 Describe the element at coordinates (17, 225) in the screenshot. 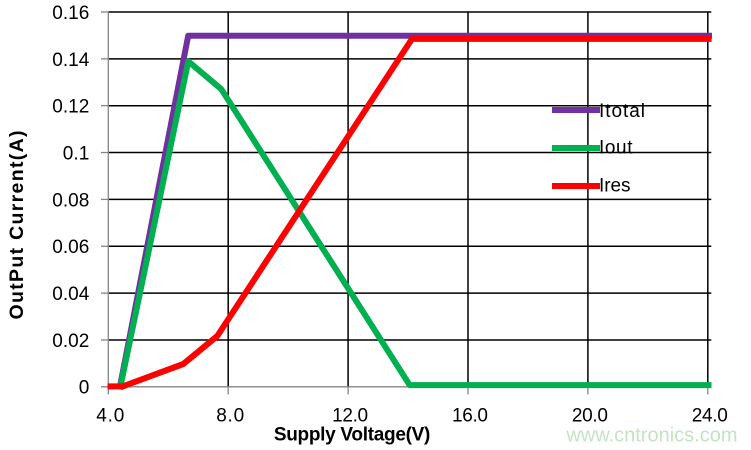

I see `svg-text: OutPut Current(A)` at that location.